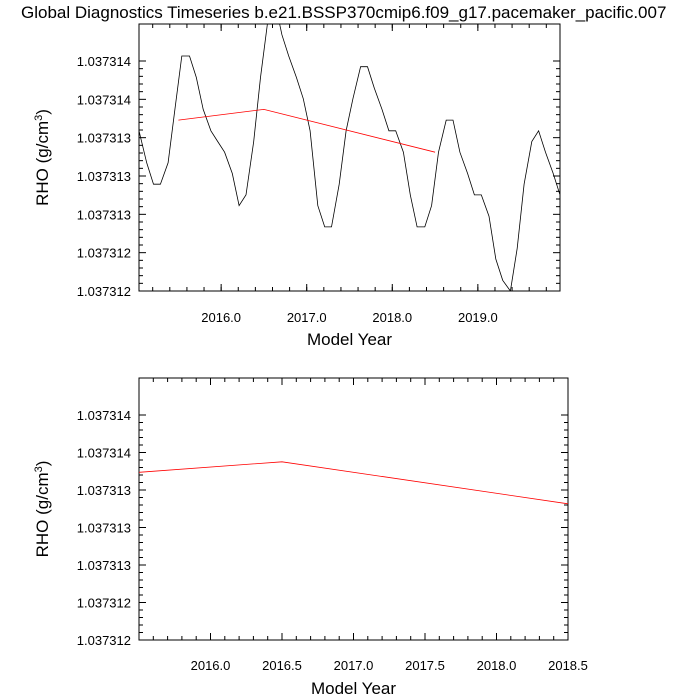 The width and height of the screenshot is (700, 700). I want to click on x-tick-label: 2016.5, so click(282, 665).